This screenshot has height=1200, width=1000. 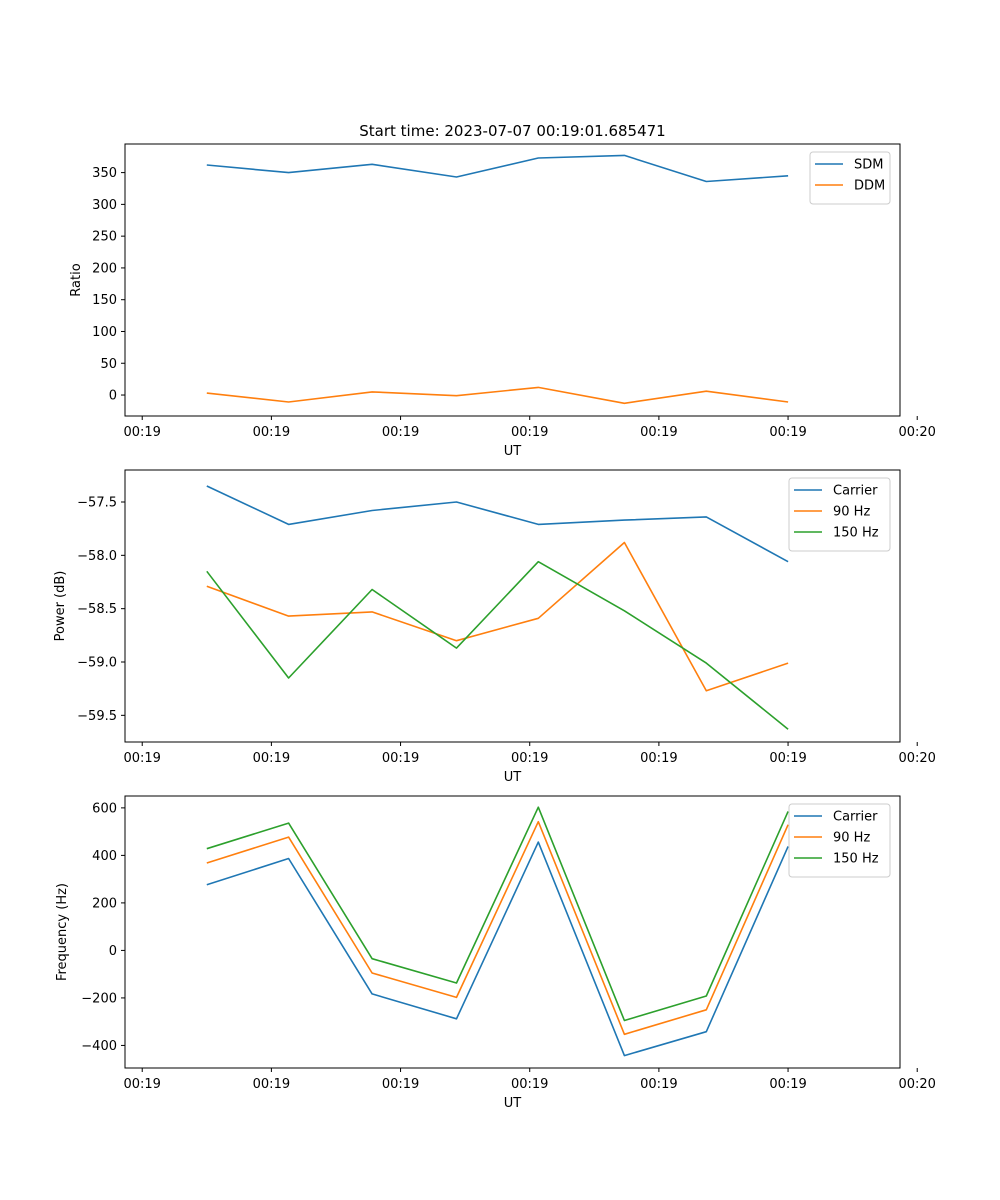 I want to click on legend-label: DDM, so click(x=869, y=186).